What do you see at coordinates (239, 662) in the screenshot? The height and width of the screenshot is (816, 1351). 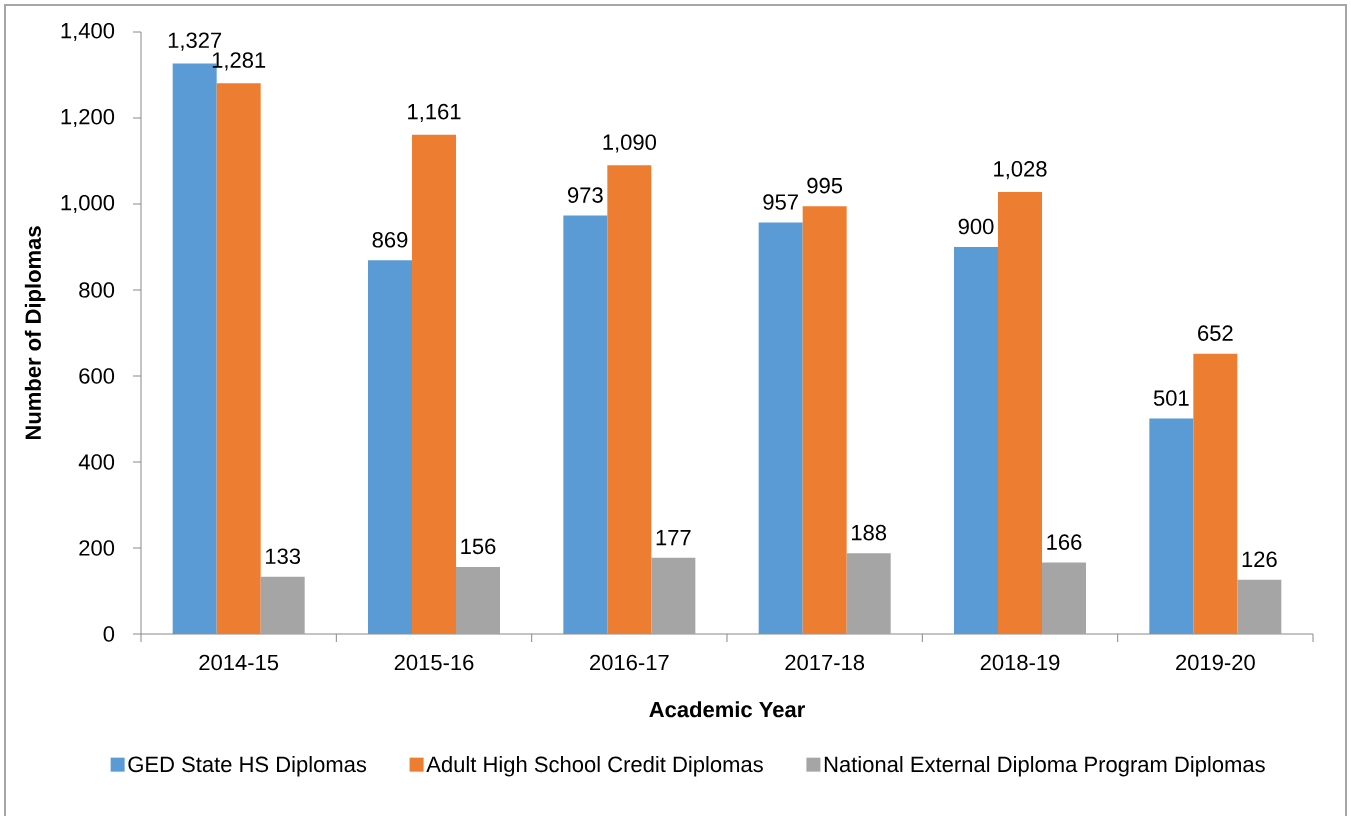 I see `x-tick-label: 2014-15` at bounding box center [239, 662].